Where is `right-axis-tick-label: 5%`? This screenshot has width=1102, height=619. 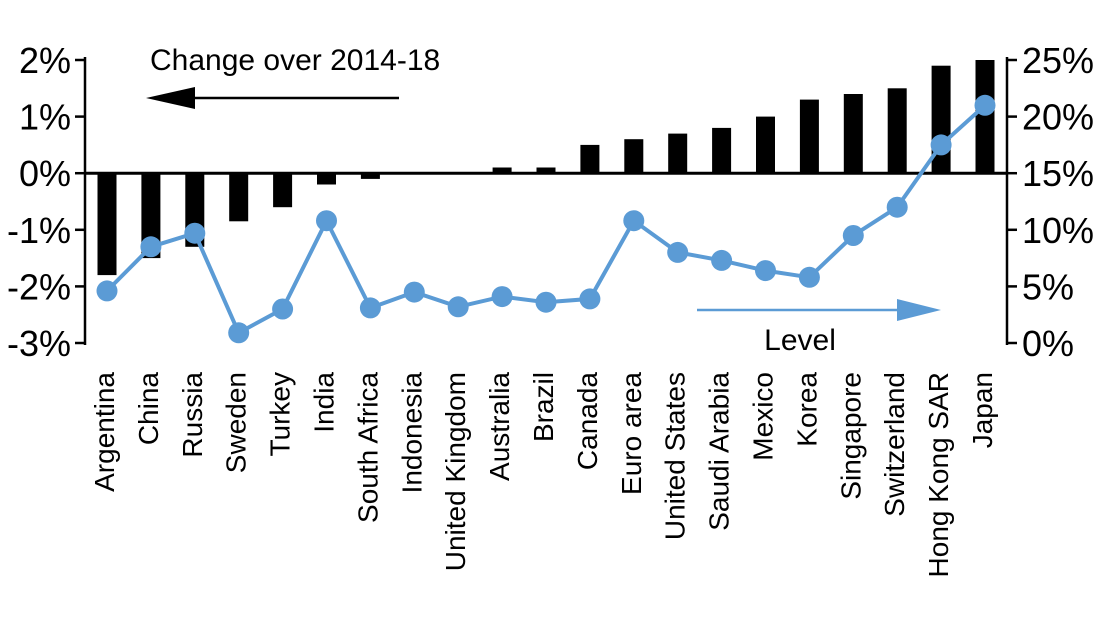 right-axis-tick-label: 5% is located at coordinates (1048, 286).